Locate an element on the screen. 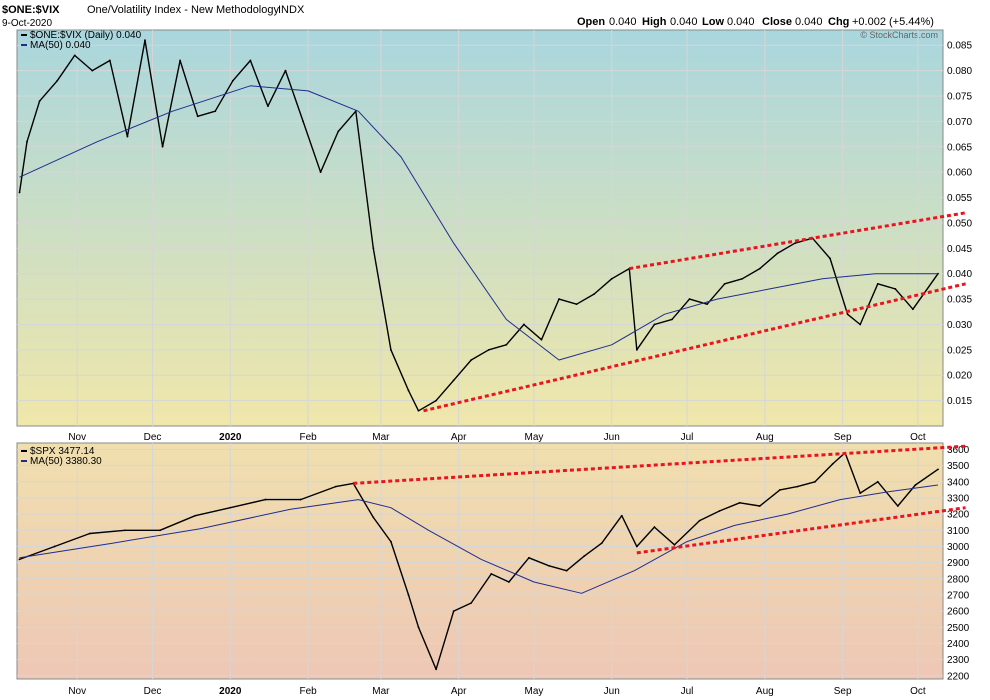 The width and height of the screenshot is (990, 700). y-tick-label: 0.040 is located at coordinates (959, 274).